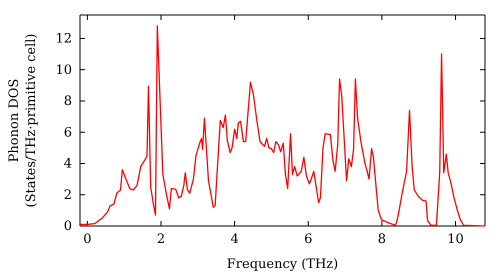 The width and height of the screenshot is (500, 280). Describe the element at coordinates (68, 132) in the screenshot. I see `y-tick-label: 6` at that location.